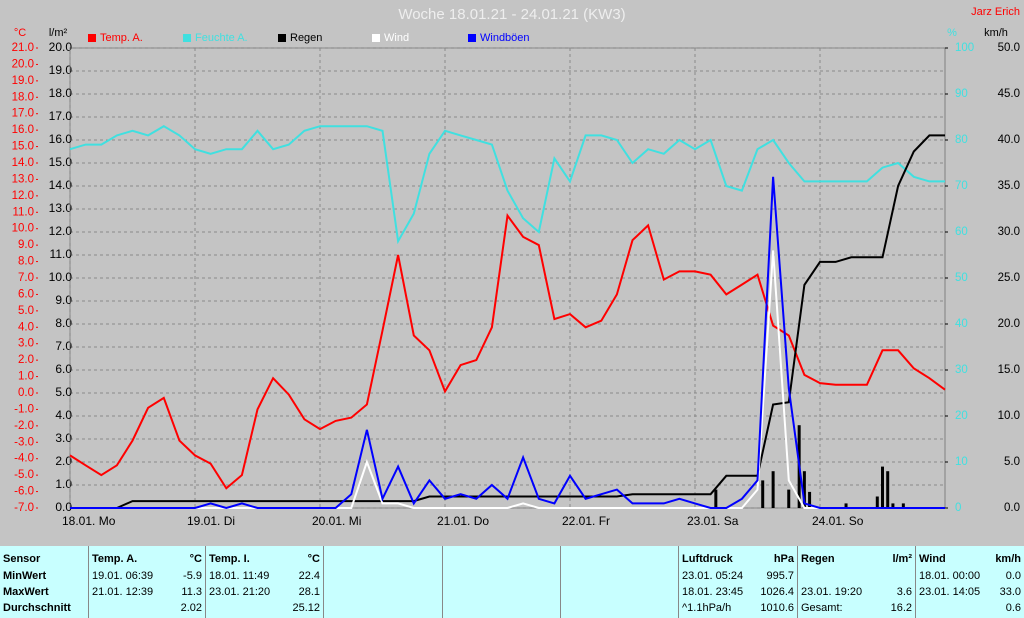 The height and width of the screenshot is (618, 1024). Describe the element at coordinates (25, 576) in the screenshot. I see `row-label: MinWert` at that location.